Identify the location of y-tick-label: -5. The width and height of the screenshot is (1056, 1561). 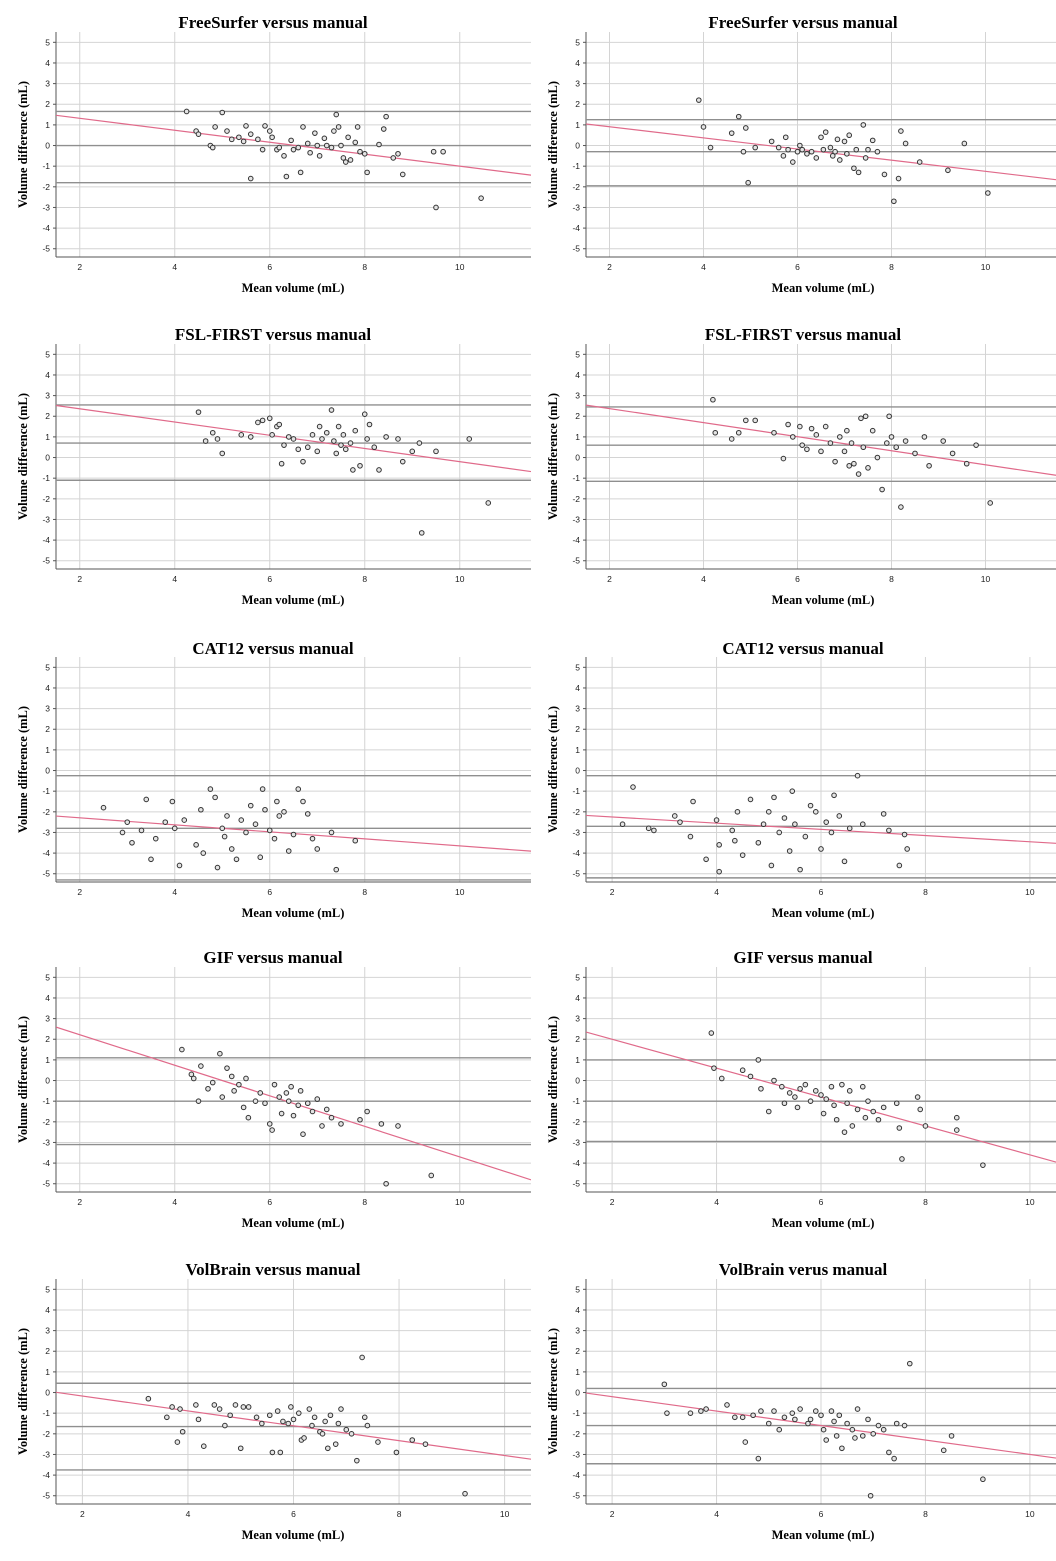
(46, 1496).